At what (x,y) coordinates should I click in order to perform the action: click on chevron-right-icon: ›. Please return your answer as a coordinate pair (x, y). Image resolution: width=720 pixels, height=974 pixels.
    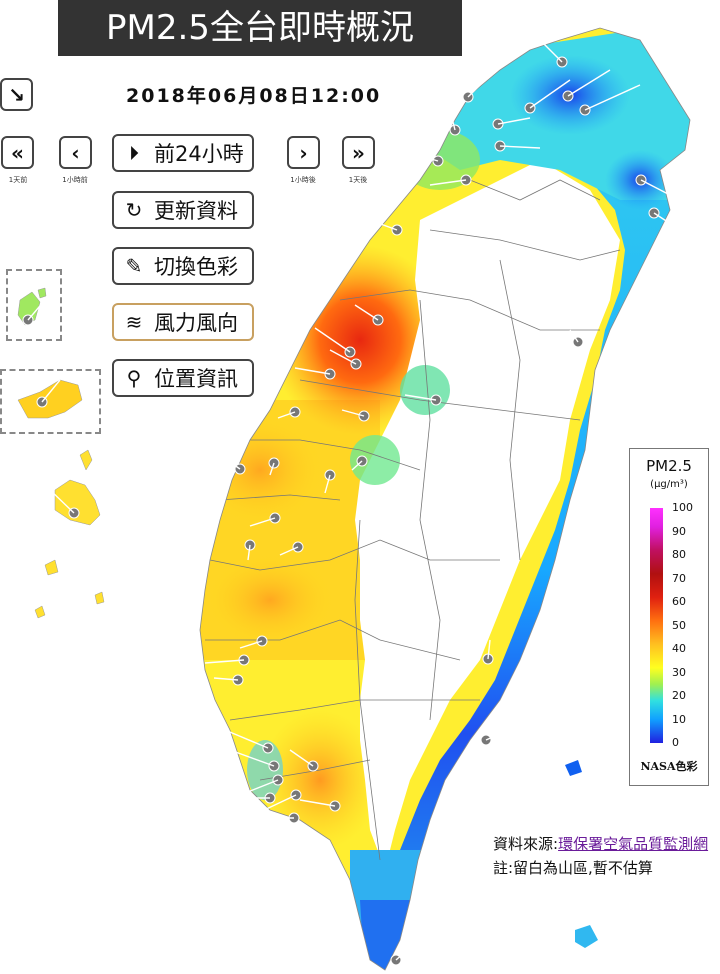
    Looking at the image, I should click on (303, 152).